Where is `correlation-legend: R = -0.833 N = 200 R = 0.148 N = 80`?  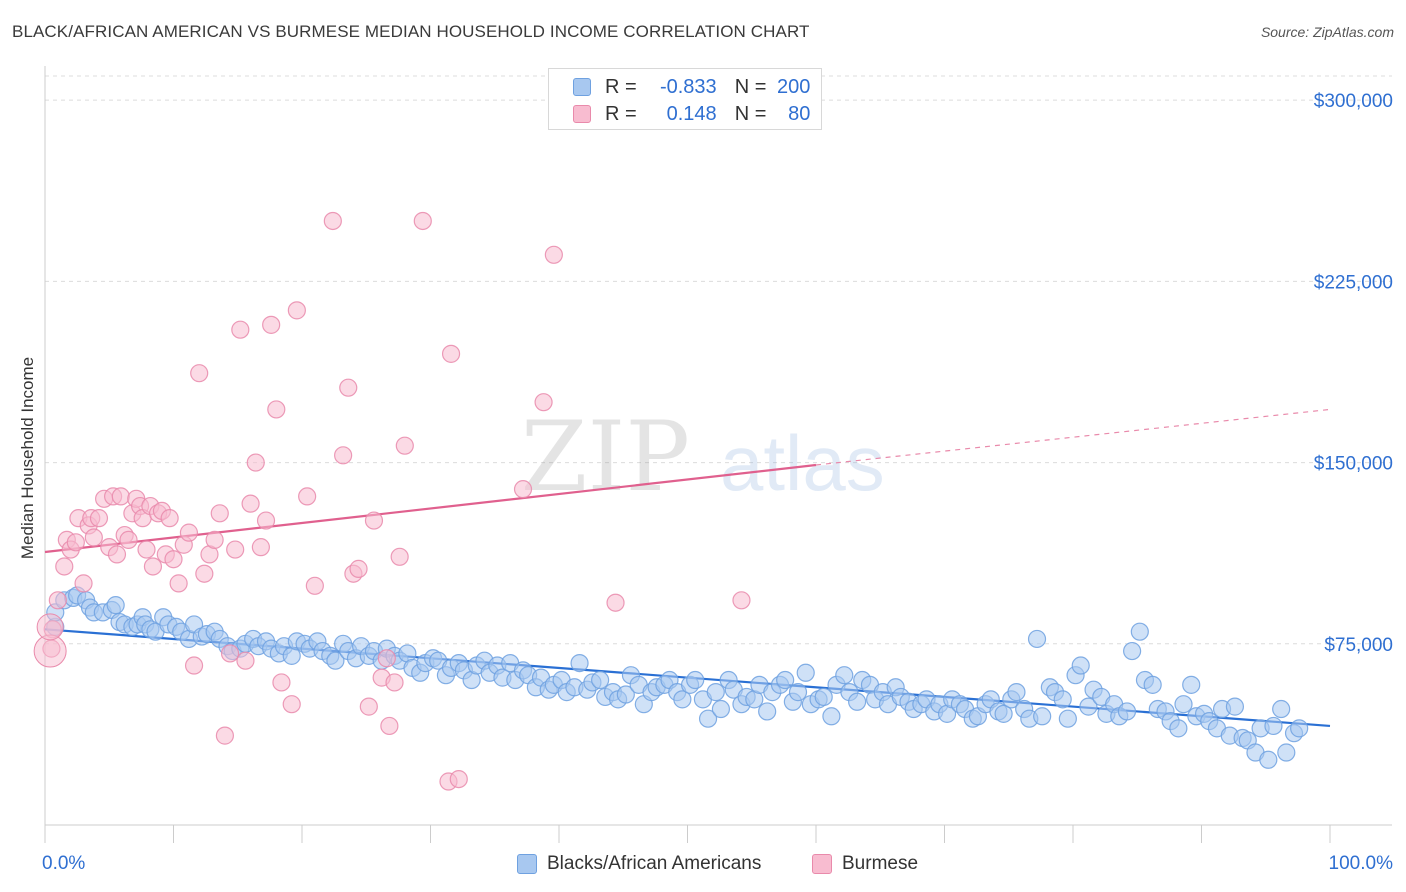 correlation-legend: R = -0.833 N = 200 R = 0.148 N = 80 is located at coordinates (685, 99).